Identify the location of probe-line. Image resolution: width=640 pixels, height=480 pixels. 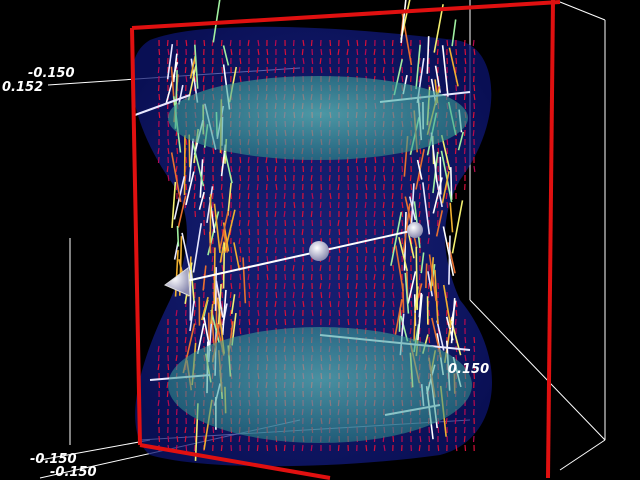
(298, 256).